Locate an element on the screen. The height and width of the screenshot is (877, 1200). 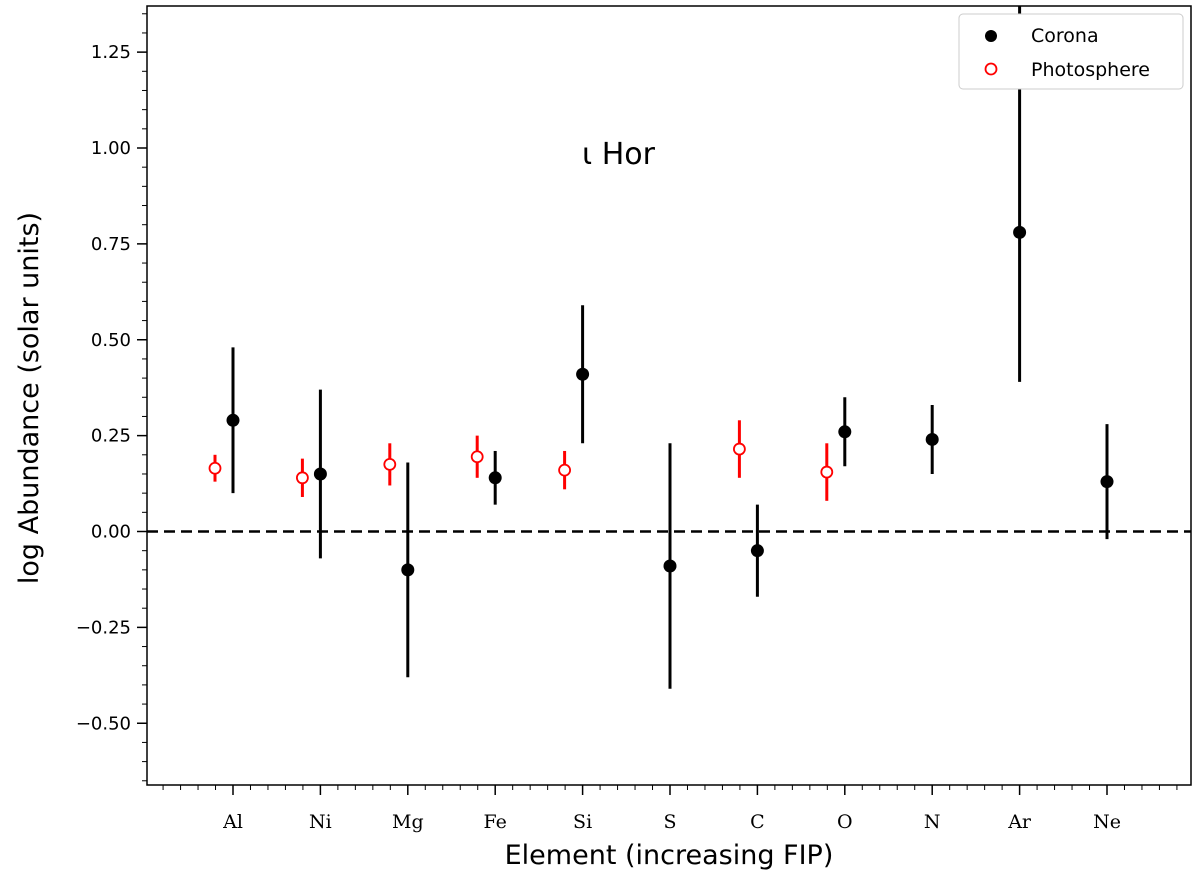
y-tick-label: 1.00 is located at coordinates (111, 148).